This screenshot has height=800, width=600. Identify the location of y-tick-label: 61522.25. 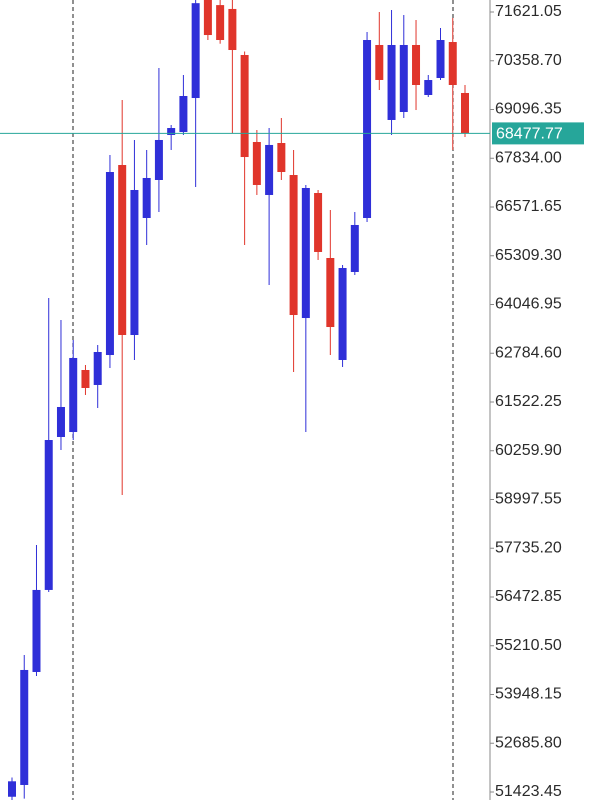
(528, 401).